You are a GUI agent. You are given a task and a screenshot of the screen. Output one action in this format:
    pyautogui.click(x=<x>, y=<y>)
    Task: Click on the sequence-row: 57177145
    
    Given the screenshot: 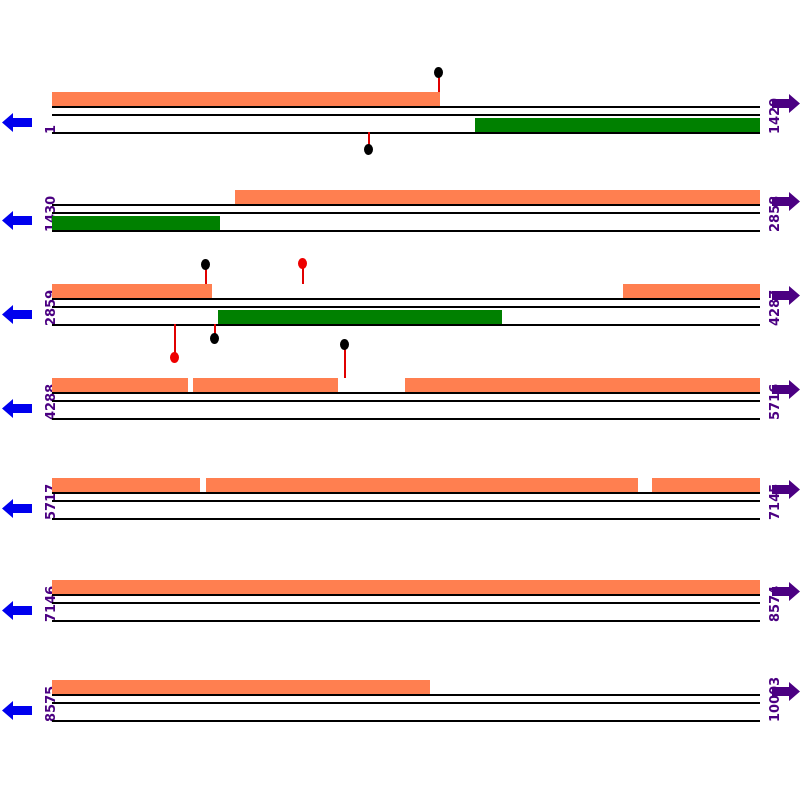 What is the action you would take?
    pyautogui.click(x=400, y=516)
    